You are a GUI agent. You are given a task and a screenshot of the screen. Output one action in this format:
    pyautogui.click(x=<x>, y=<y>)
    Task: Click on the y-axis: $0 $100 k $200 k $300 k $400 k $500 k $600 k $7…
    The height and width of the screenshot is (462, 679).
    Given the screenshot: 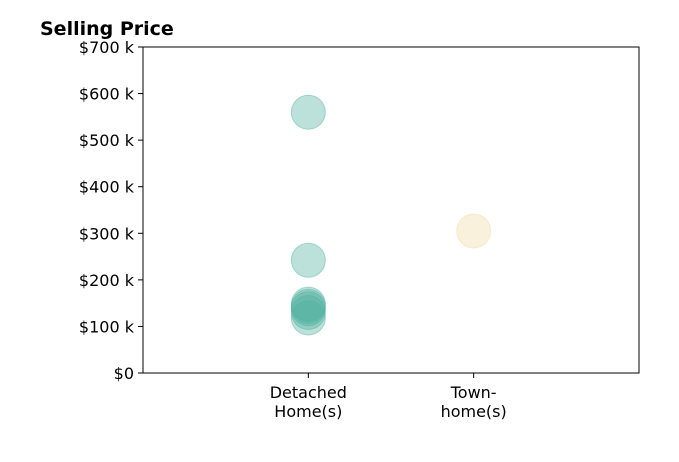 What is the action you would take?
    pyautogui.click(x=111, y=210)
    